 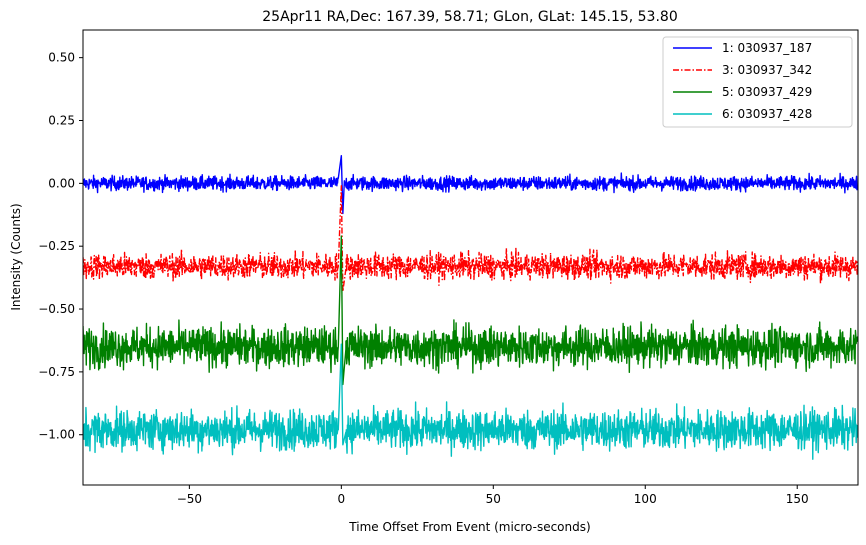 What do you see at coordinates (797, 499) in the screenshot?
I see `x-tick-label: 150` at bounding box center [797, 499].